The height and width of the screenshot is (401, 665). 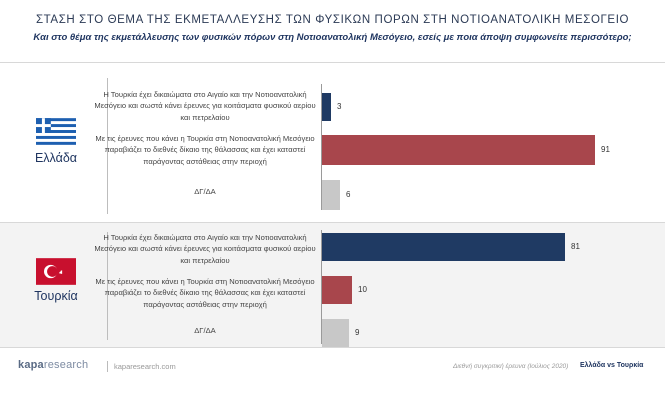 What do you see at coordinates (612, 365) in the screenshot?
I see `footer-tag: Ελλάδα vs Τουρκία` at bounding box center [612, 365].